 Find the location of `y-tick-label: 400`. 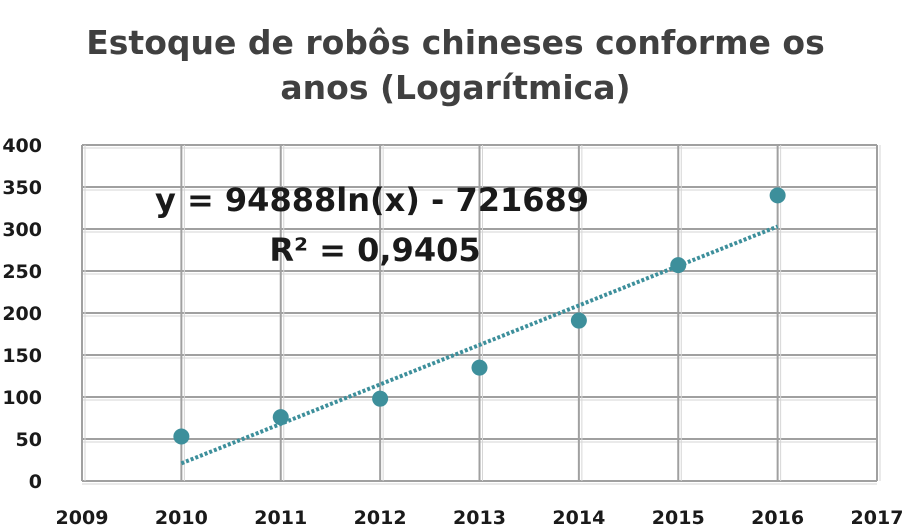

y-tick-label: 400 is located at coordinates (22, 146).